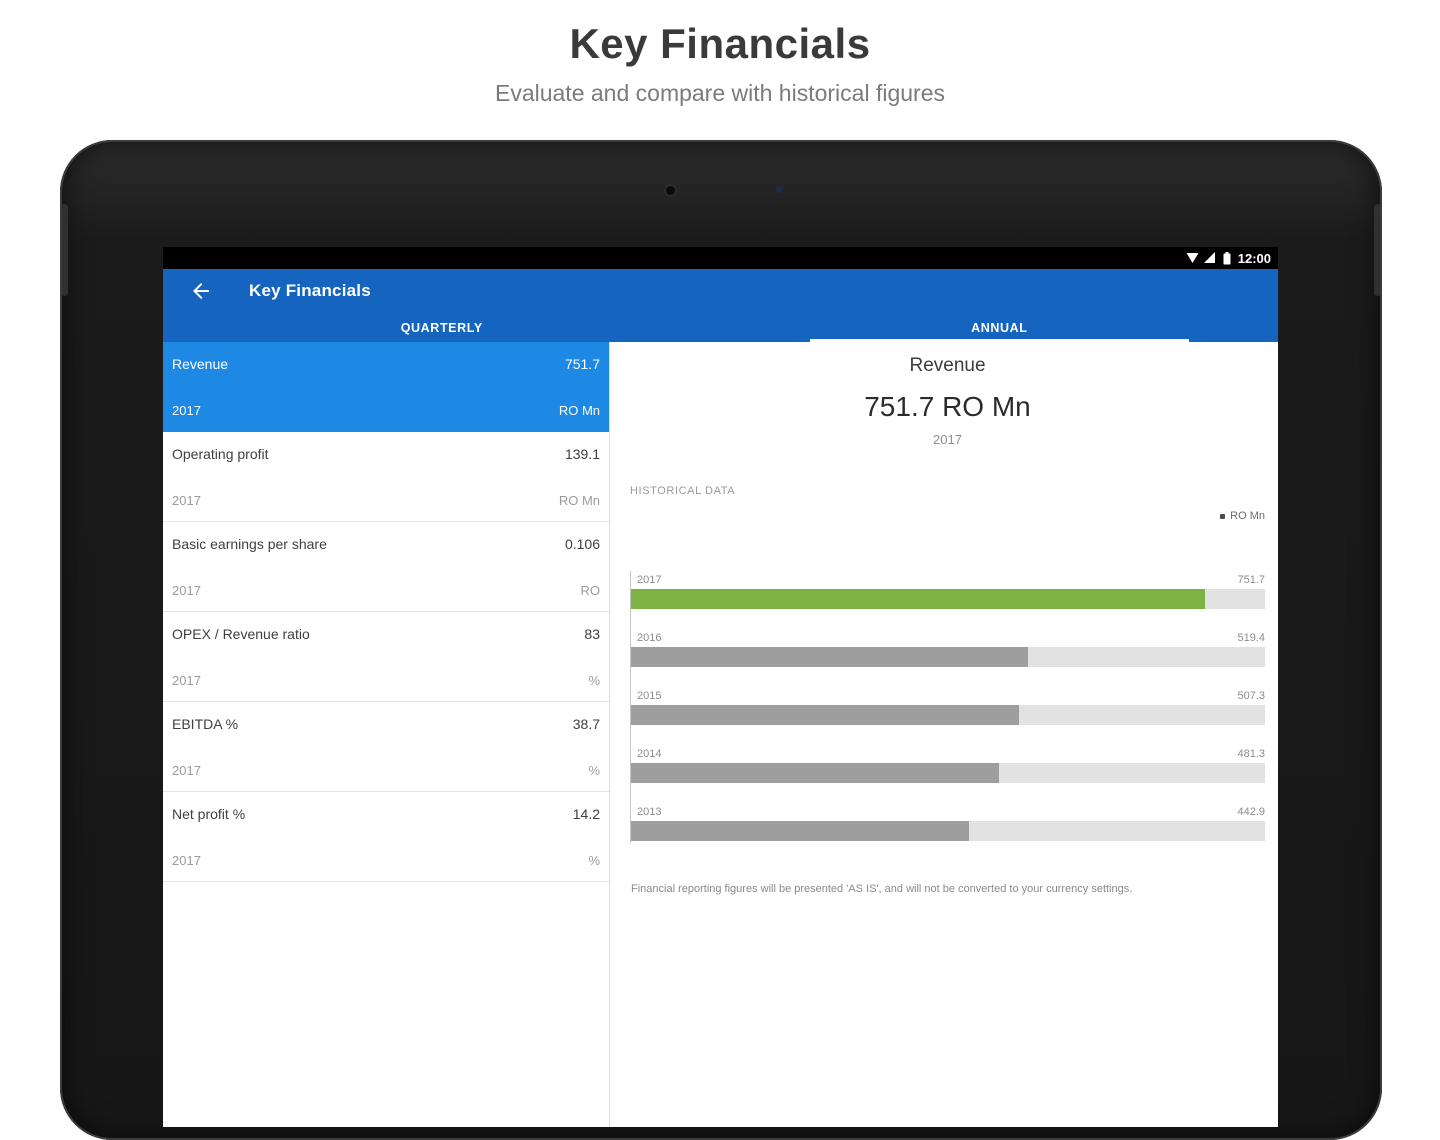 This screenshot has height=1140, width=1440. What do you see at coordinates (720, 258) in the screenshot?
I see `status-bar: 12:00` at bounding box center [720, 258].